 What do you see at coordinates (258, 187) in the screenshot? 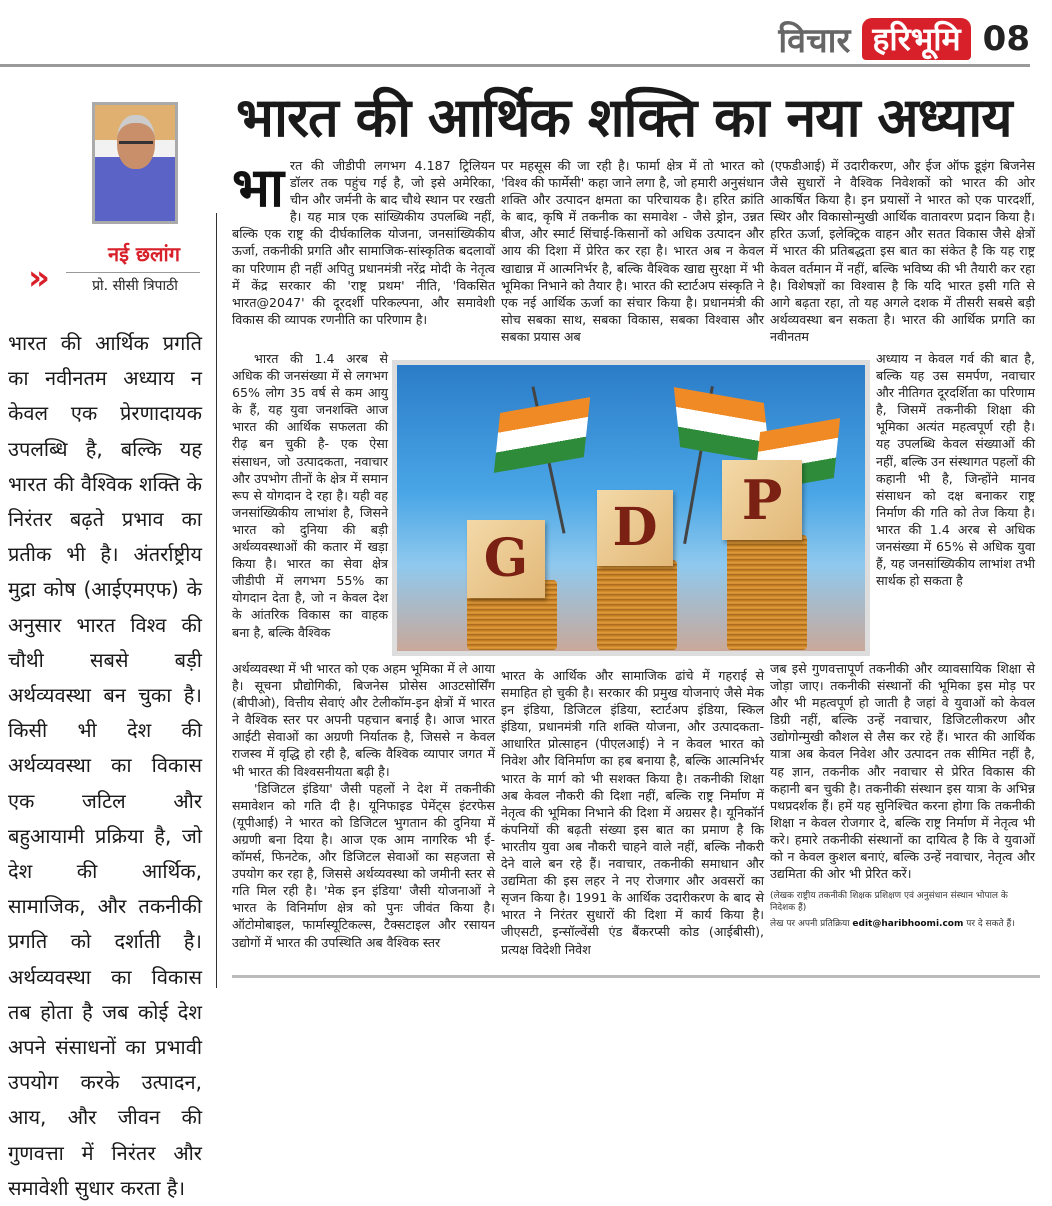
I see `drop-cap: भा` at bounding box center [258, 187].